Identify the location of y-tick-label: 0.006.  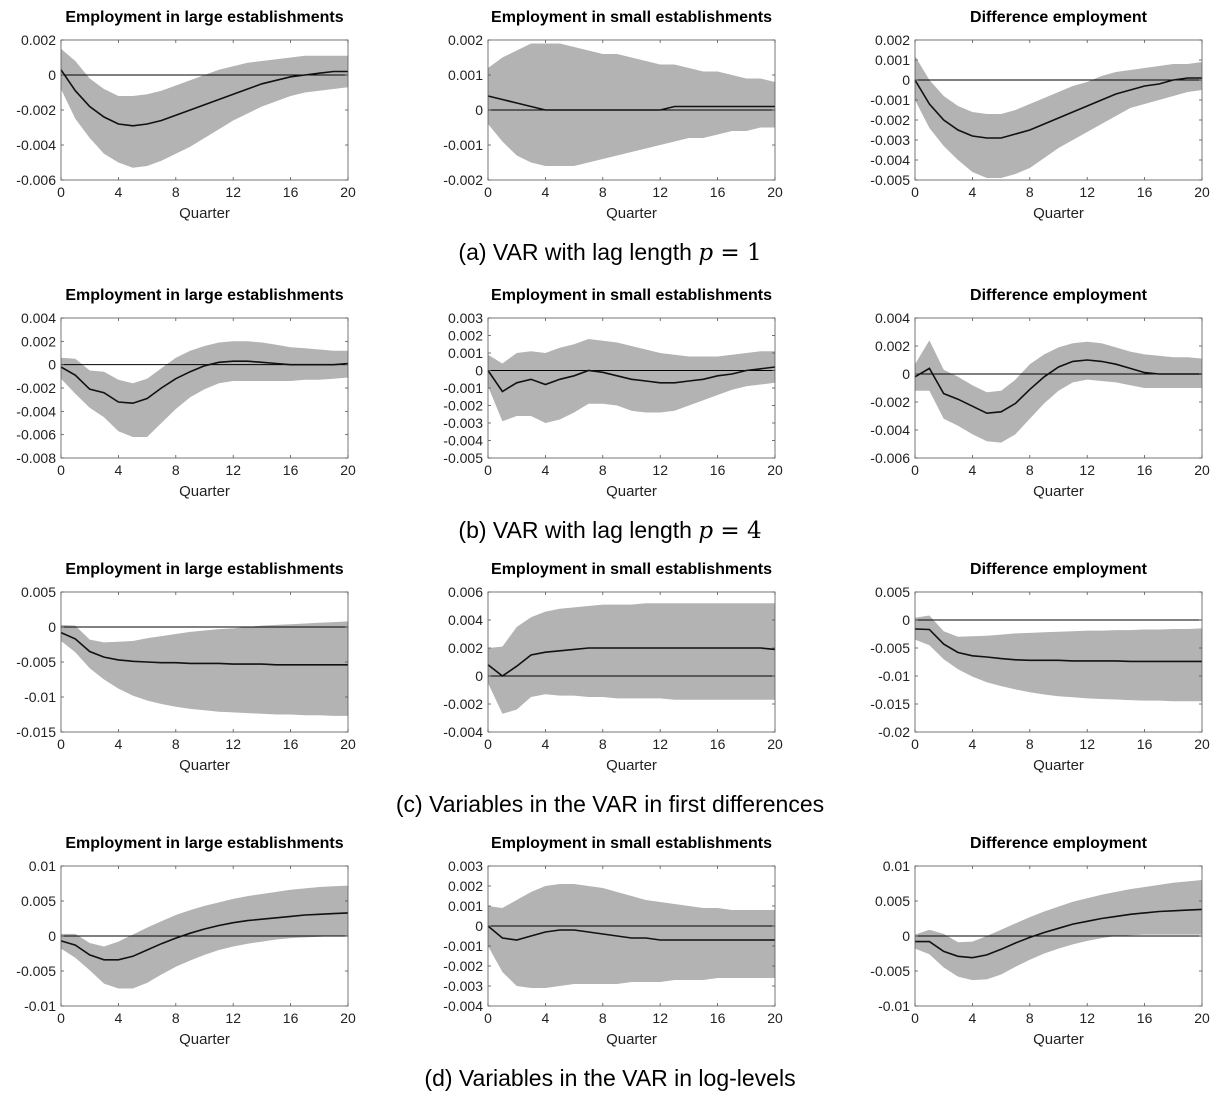
(465, 592).